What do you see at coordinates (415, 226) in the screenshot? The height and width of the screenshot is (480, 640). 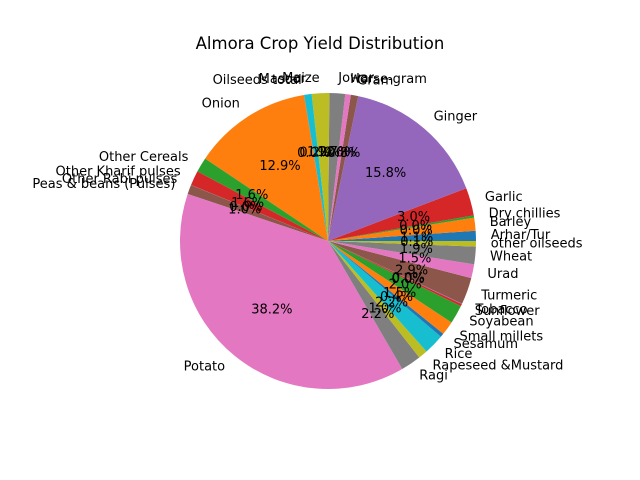 I see `slice-percent-dry-chillies: 0.0%` at bounding box center [415, 226].